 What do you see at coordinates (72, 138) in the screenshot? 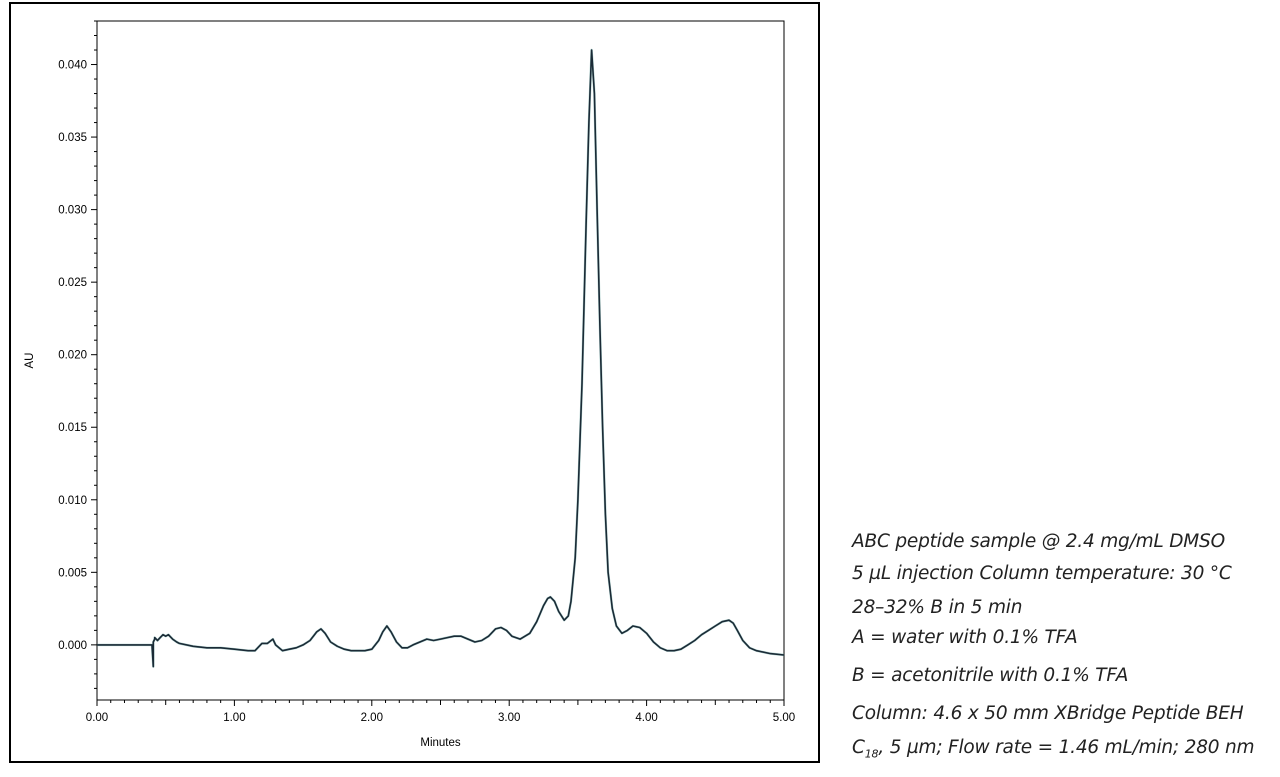
I see `y-tick-label: 0.035` at bounding box center [72, 138].